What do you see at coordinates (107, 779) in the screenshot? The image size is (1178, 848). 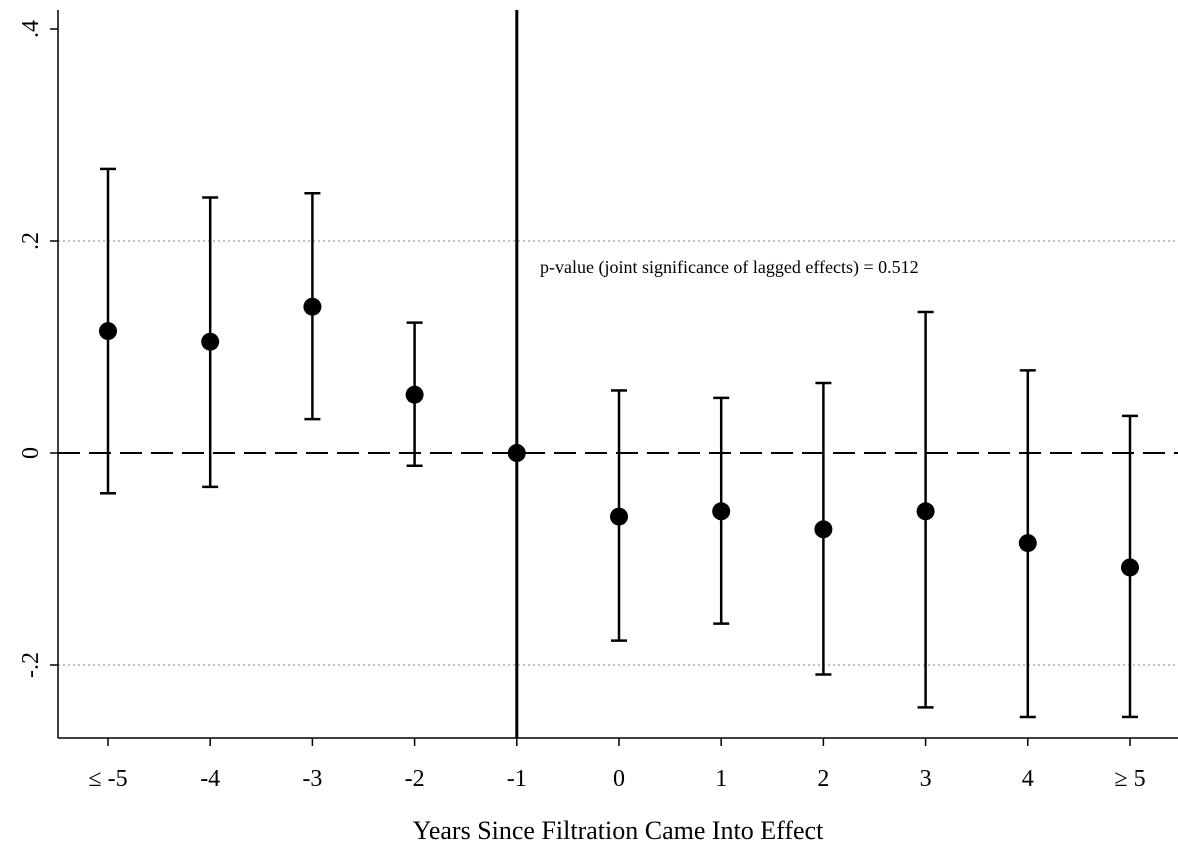 I see `x-tick-label: ≤ -5` at bounding box center [107, 779].